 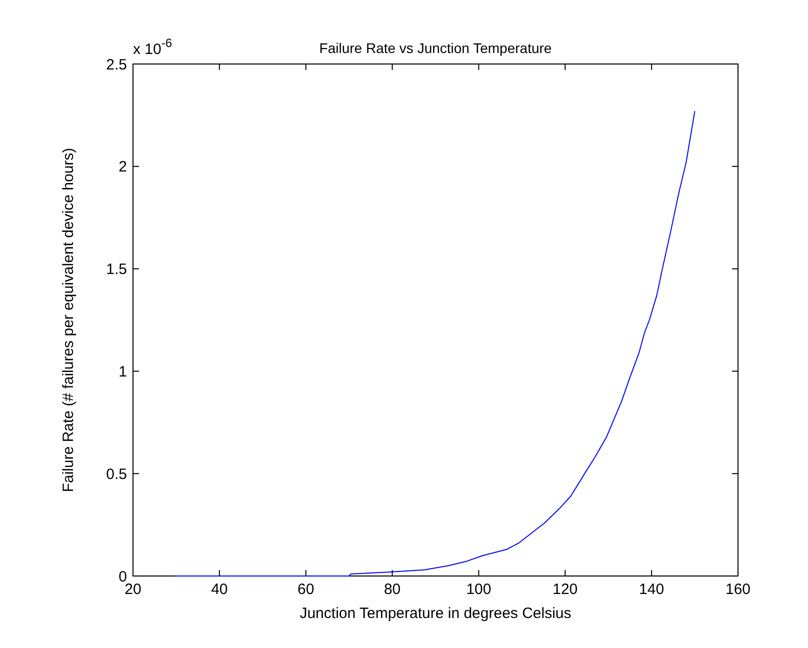 What do you see at coordinates (738, 589) in the screenshot?
I see `x-tick-label: 160` at bounding box center [738, 589].